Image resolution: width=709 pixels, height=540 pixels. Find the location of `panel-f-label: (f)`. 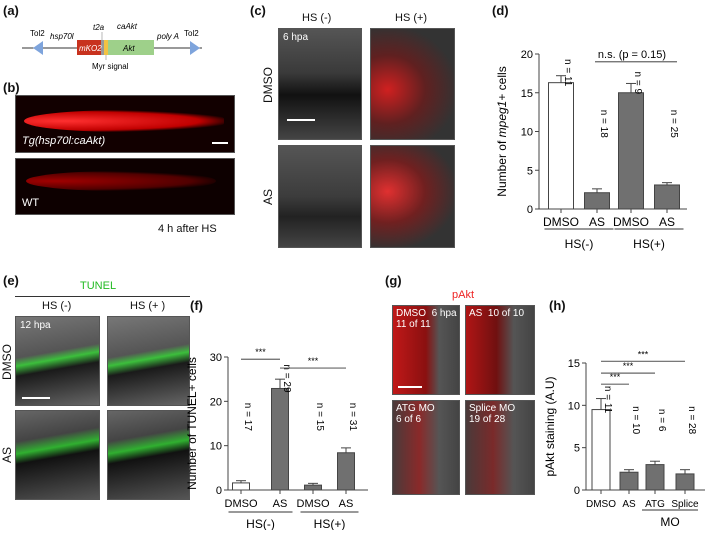

panel-f-label: (f) is located at coordinates (196, 305).